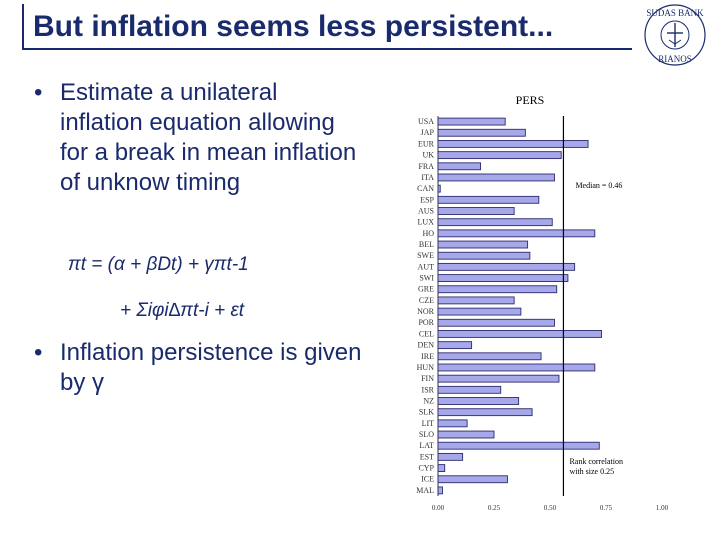 This screenshot has width=720, height=540. Describe the element at coordinates (472, 479) in the screenshot. I see `bar-ice` at that location.